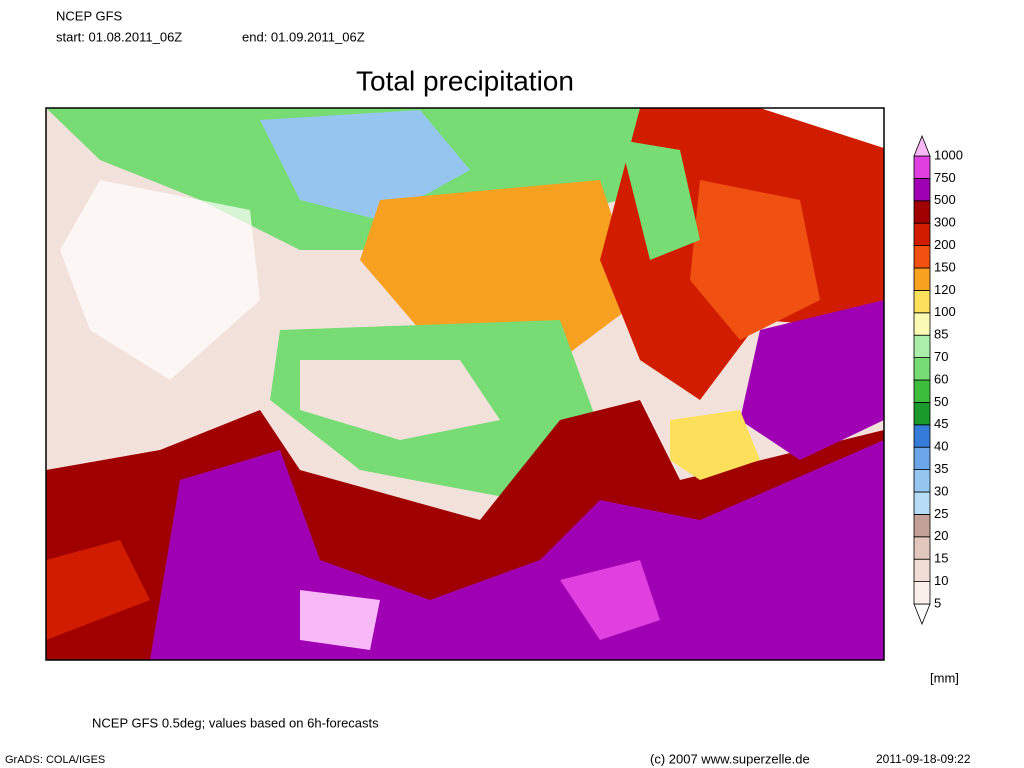  What do you see at coordinates (941, 334) in the screenshot?
I see `color-bar-label: 85` at bounding box center [941, 334].